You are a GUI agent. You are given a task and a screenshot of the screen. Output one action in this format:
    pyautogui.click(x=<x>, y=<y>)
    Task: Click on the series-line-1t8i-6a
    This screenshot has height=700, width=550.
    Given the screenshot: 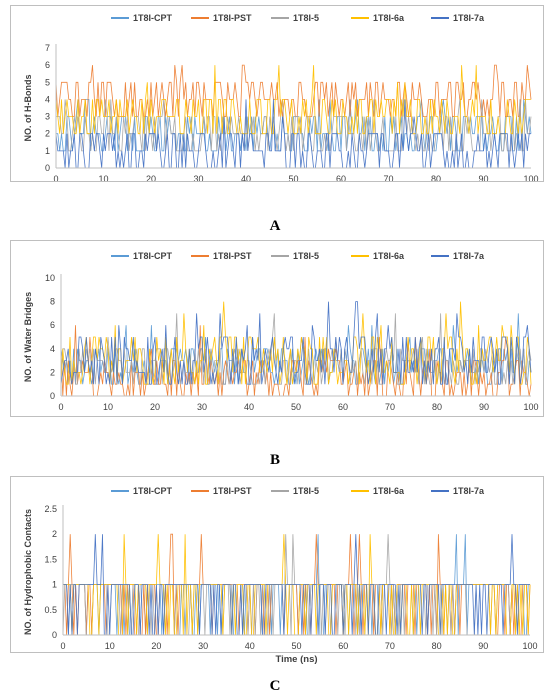 What is the action you would take?
    pyautogui.click(x=296, y=343)
    